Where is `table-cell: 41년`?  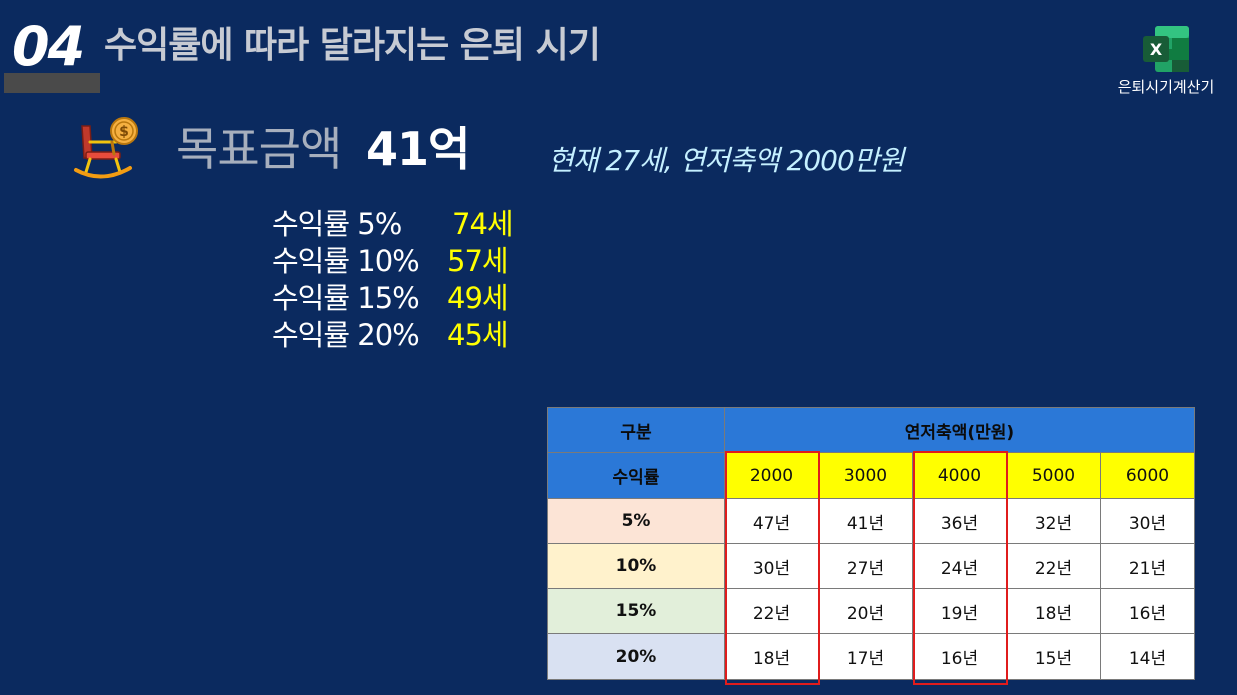
table-cell: 41년 is located at coordinates (865, 521).